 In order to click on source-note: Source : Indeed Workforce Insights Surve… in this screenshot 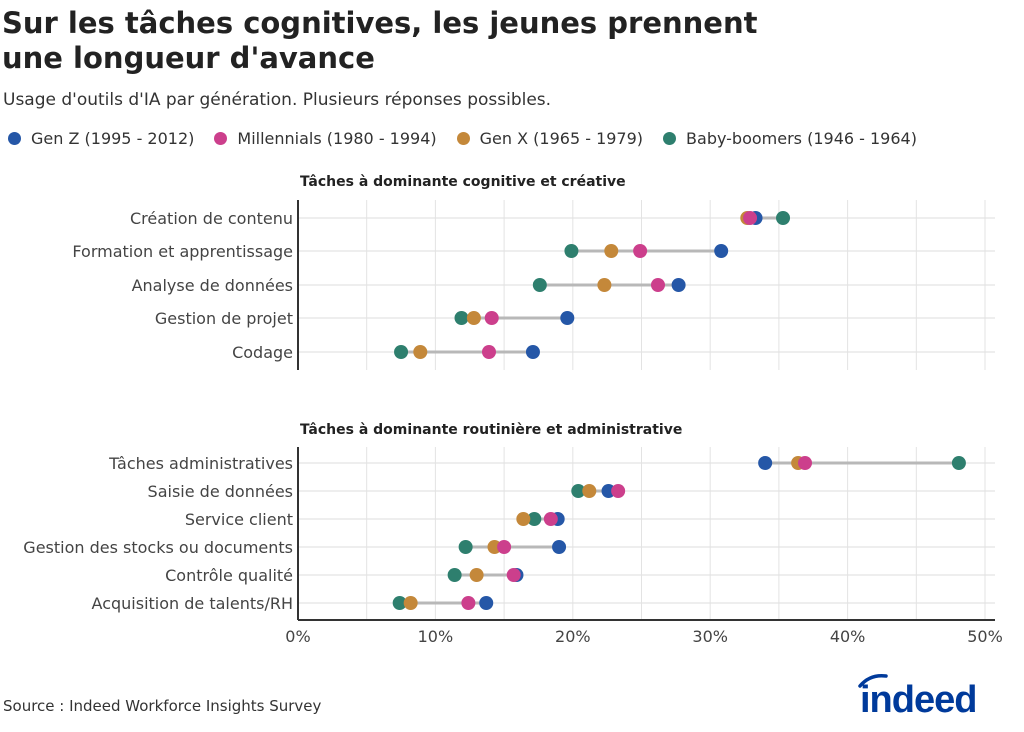, I will do `click(162, 706)`.